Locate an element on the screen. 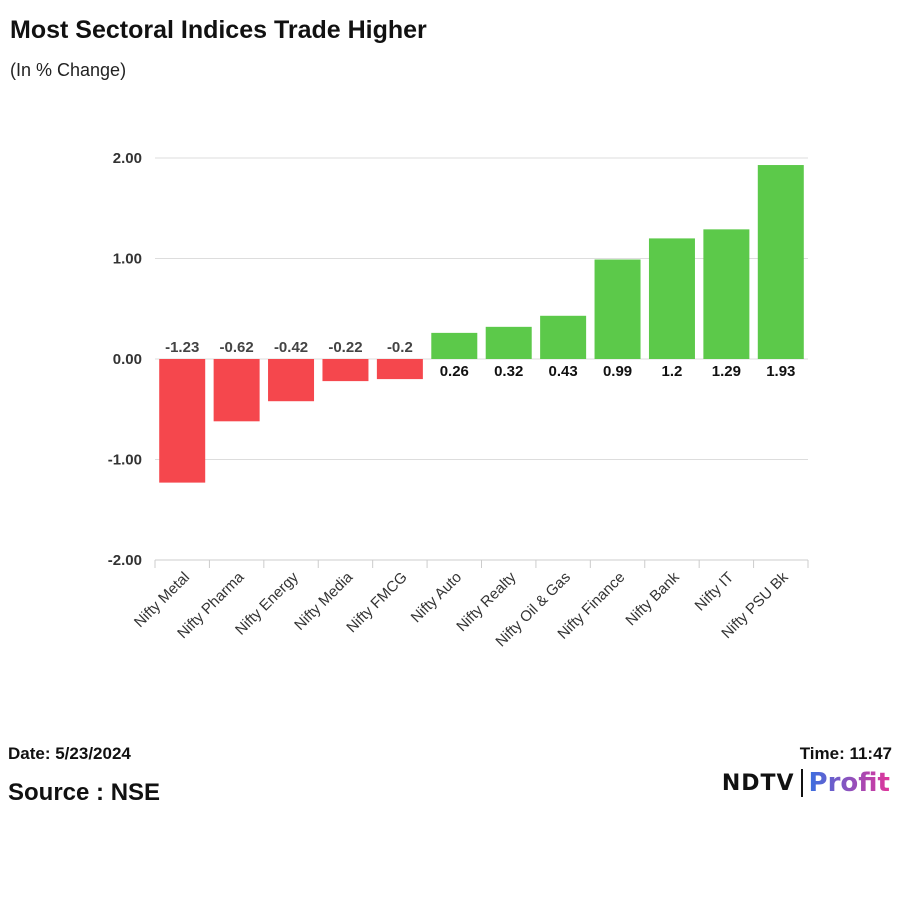 The height and width of the screenshot is (900, 900). chart-title: Most Sectoral Indices Trade Higher is located at coordinates (218, 30).